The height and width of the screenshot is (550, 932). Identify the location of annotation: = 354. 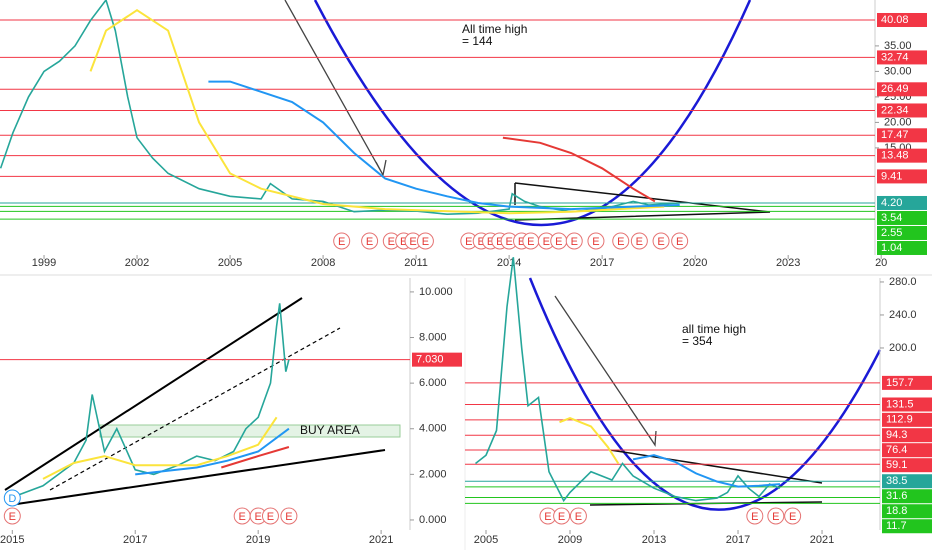
(697, 341).